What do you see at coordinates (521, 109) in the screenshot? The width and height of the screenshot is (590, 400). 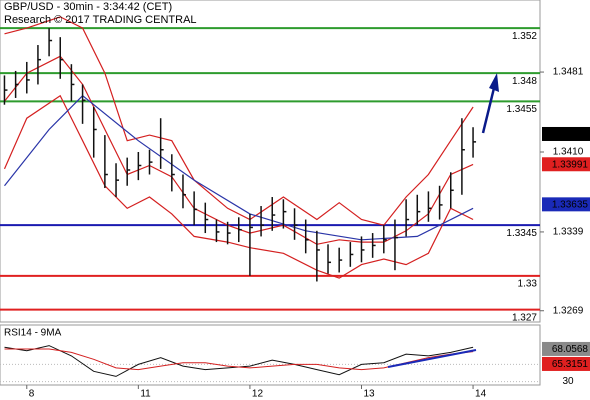 I see `level-label: 1.3455` at bounding box center [521, 109].